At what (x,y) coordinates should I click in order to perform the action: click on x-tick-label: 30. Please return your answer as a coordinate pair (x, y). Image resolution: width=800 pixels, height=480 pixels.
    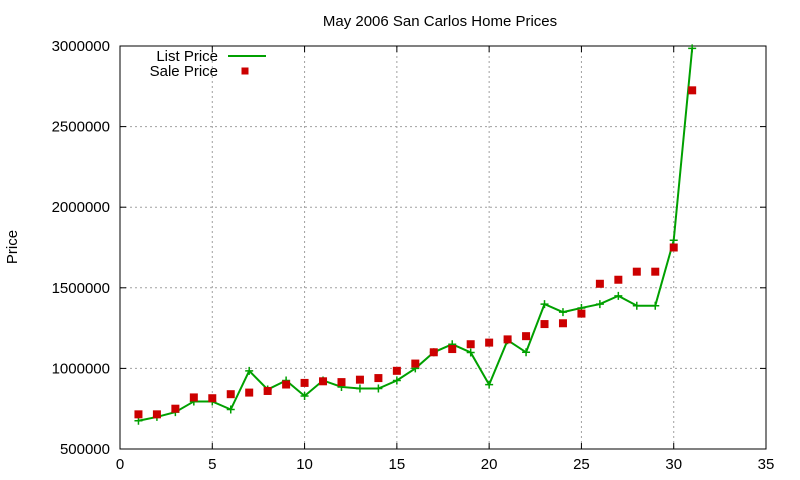
    Looking at the image, I should click on (673, 464).